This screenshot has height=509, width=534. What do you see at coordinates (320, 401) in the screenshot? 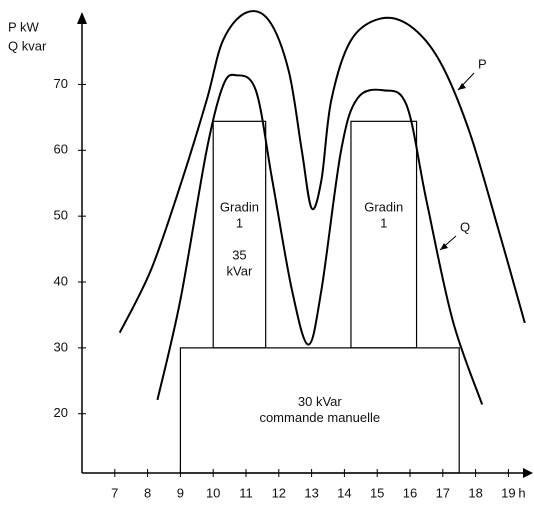
I see `block-label: 30 kVar` at bounding box center [320, 401].